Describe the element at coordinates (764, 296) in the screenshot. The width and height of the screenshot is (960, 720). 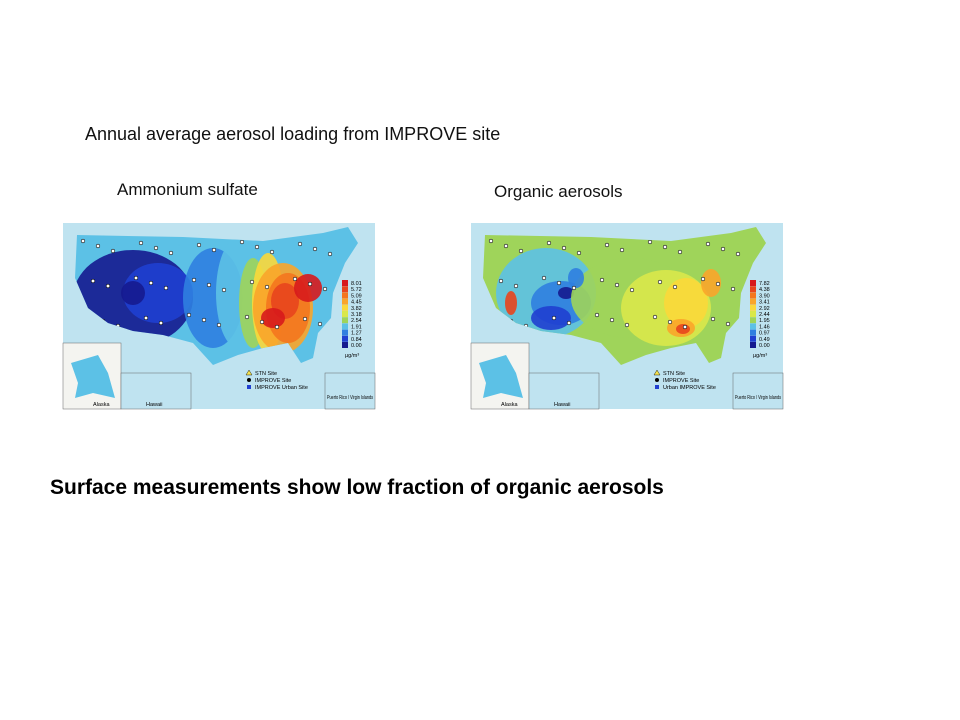
I see `legend-value: 3.90` at that location.